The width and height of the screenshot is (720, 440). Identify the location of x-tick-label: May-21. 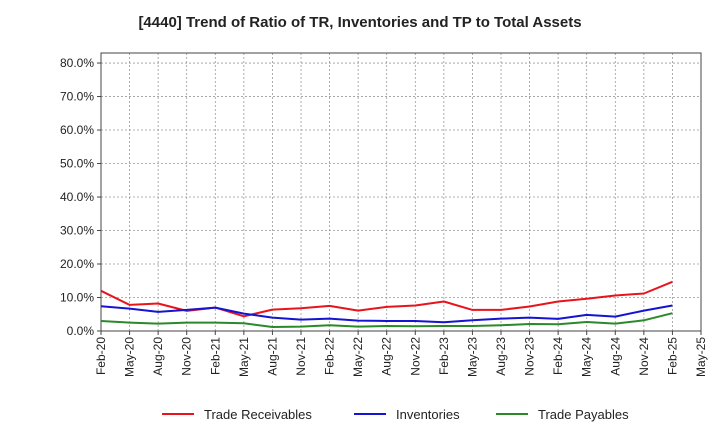
(244, 357).